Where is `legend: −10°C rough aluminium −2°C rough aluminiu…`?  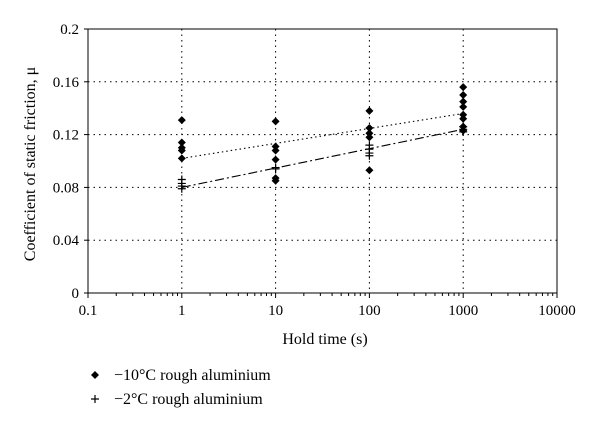
legend: −10°C rough aluminium −2°C rough aluminiu… is located at coordinates (181, 387).